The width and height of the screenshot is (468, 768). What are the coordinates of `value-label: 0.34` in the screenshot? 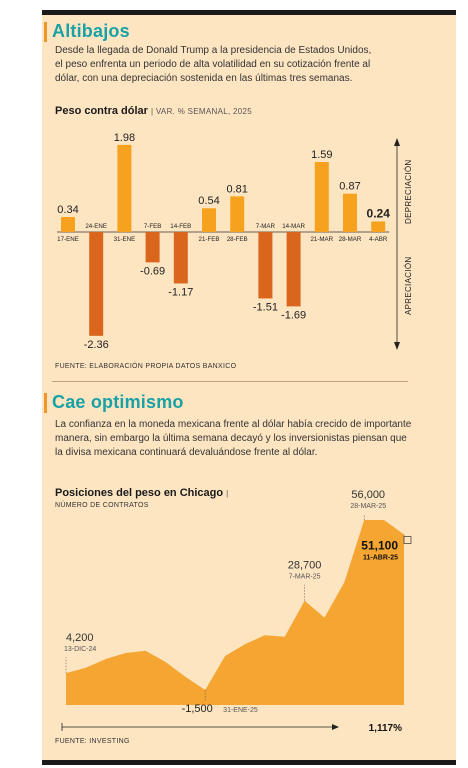 It's located at (67, 210).